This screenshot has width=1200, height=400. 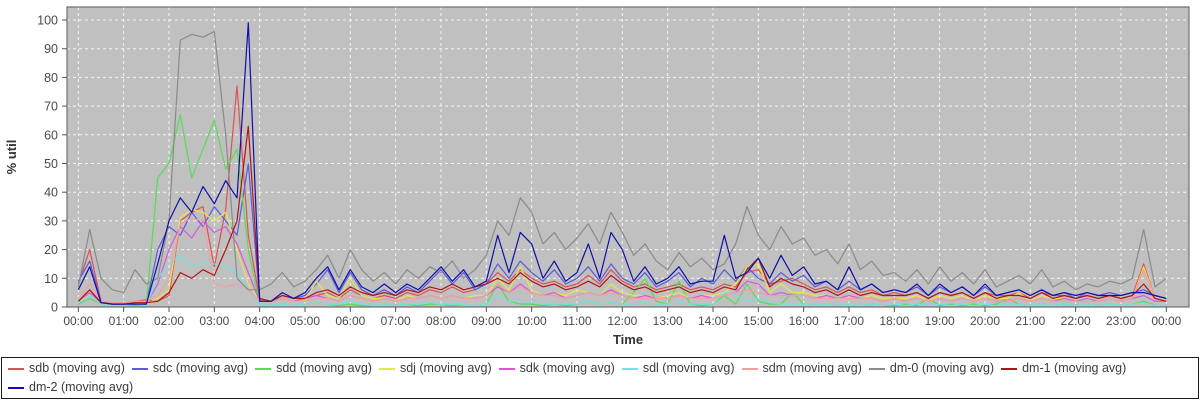 I want to click on x-tick-label: 01:00, so click(x=124, y=321).